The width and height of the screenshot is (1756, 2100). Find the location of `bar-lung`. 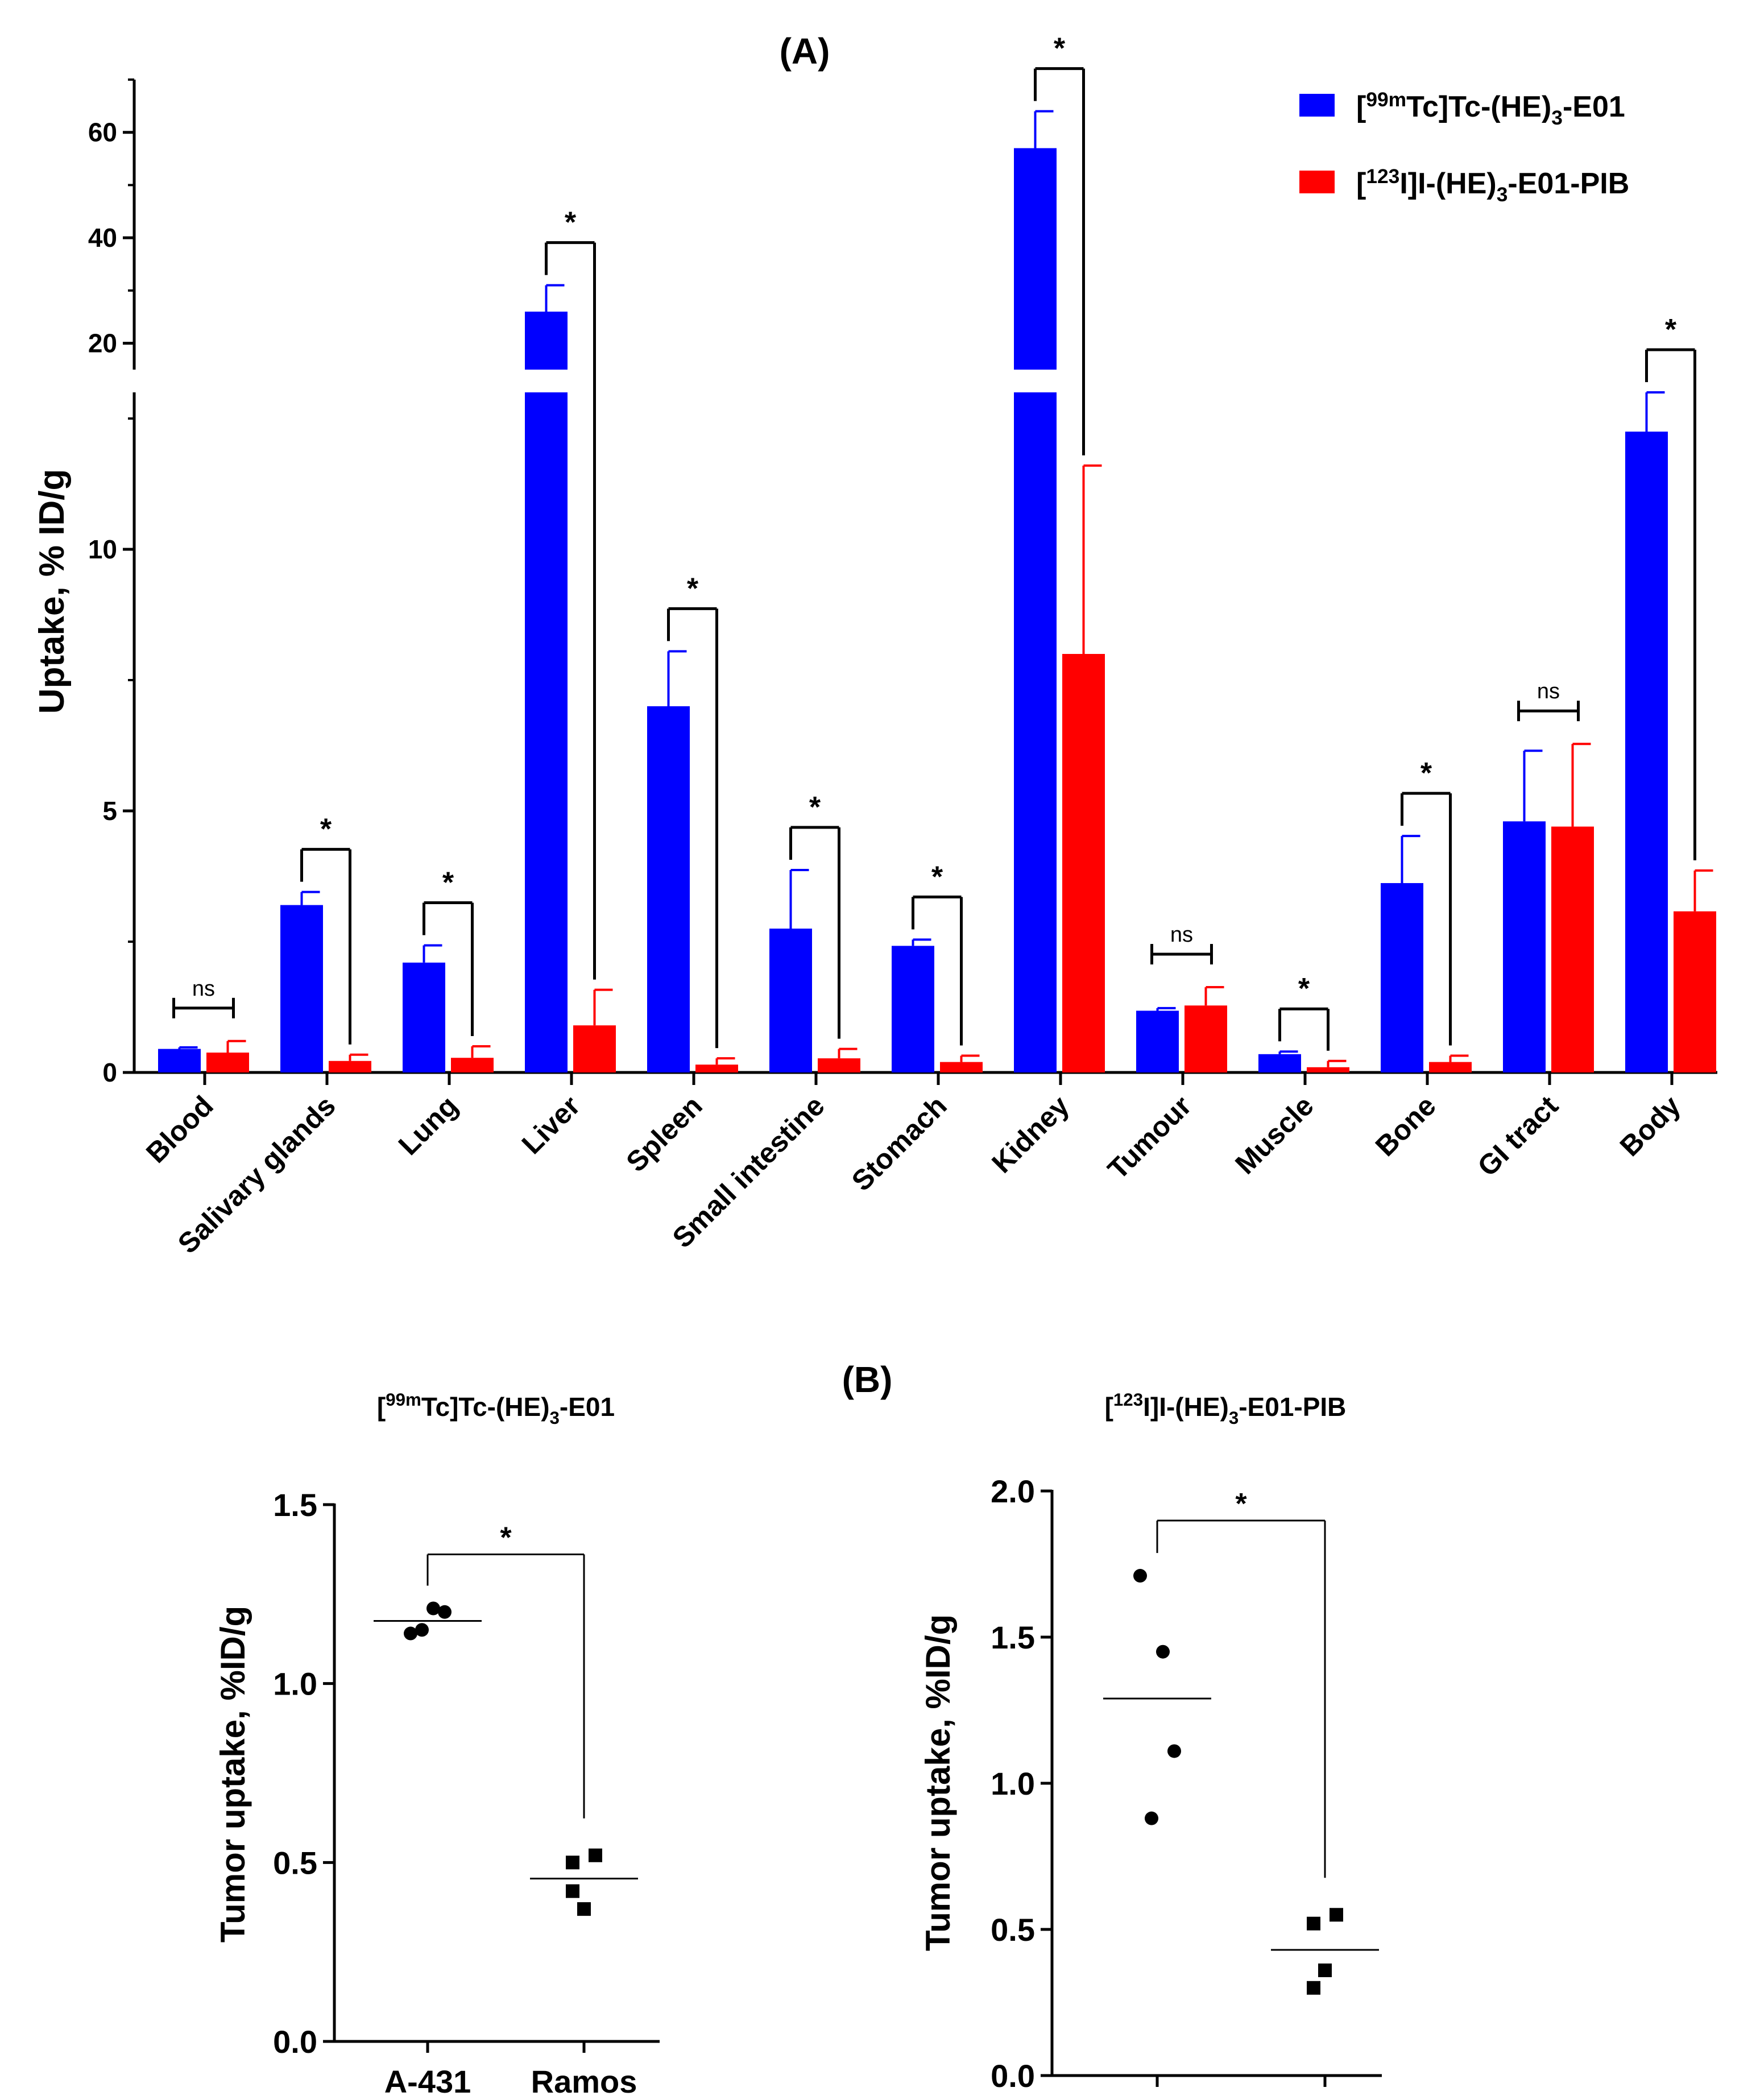

bar-lung is located at coordinates (424, 1017).